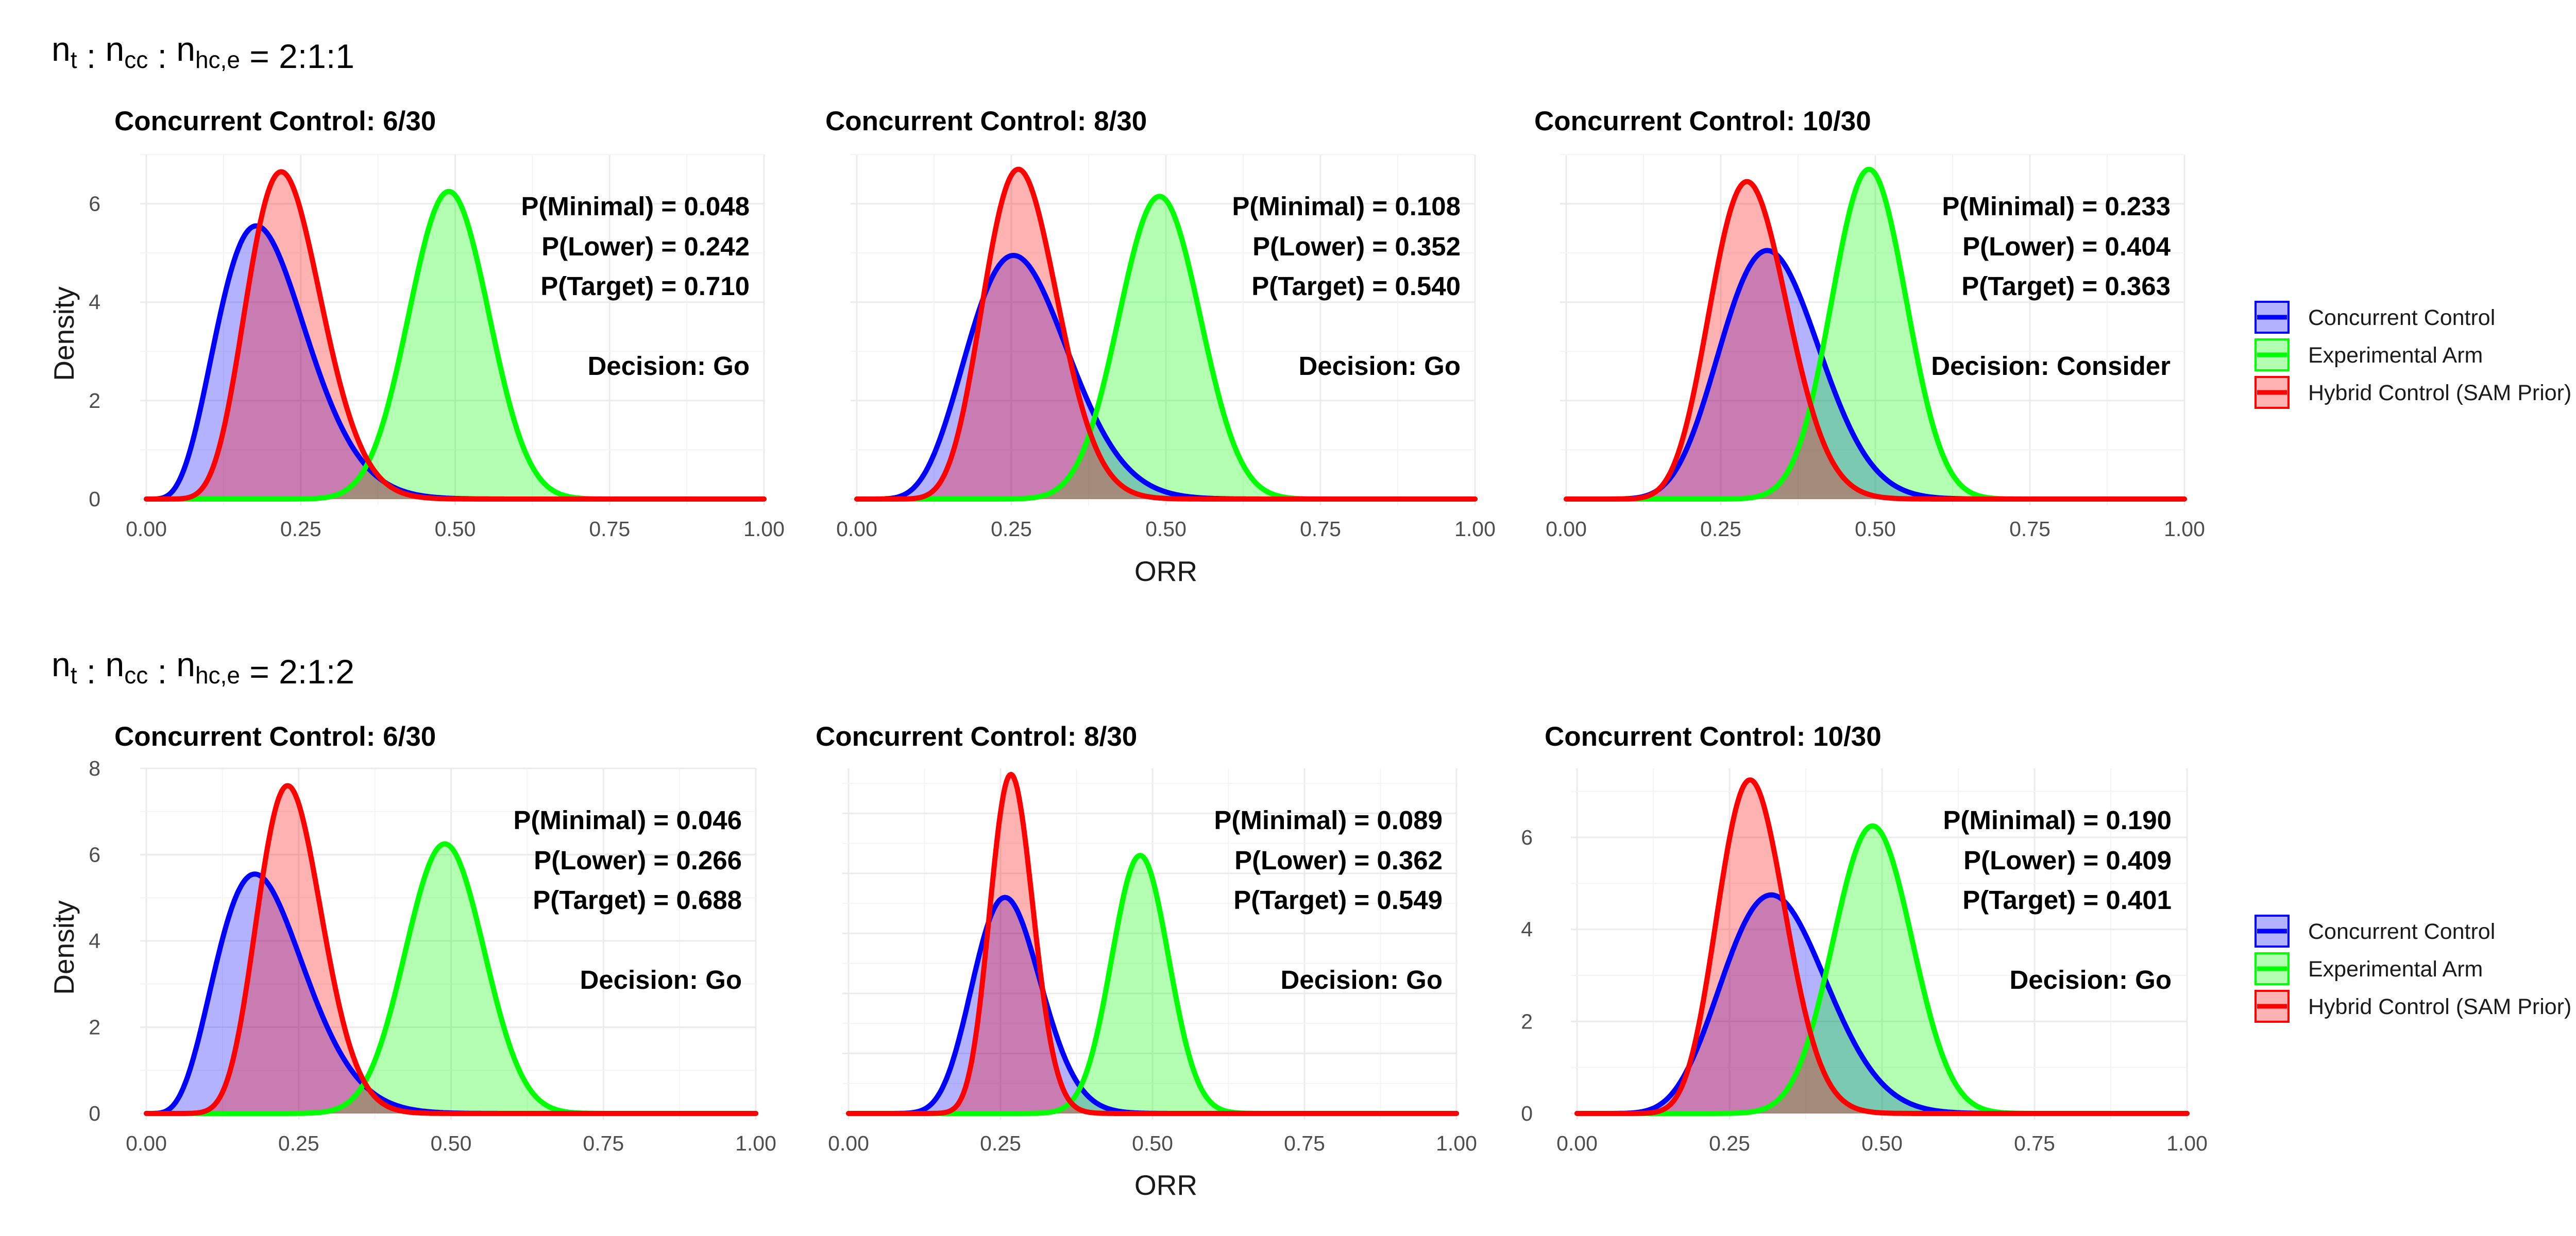 The height and width of the screenshot is (1236, 2576). I want to click on probability-label: P(Target) = 0.549, so click(1338, 900).